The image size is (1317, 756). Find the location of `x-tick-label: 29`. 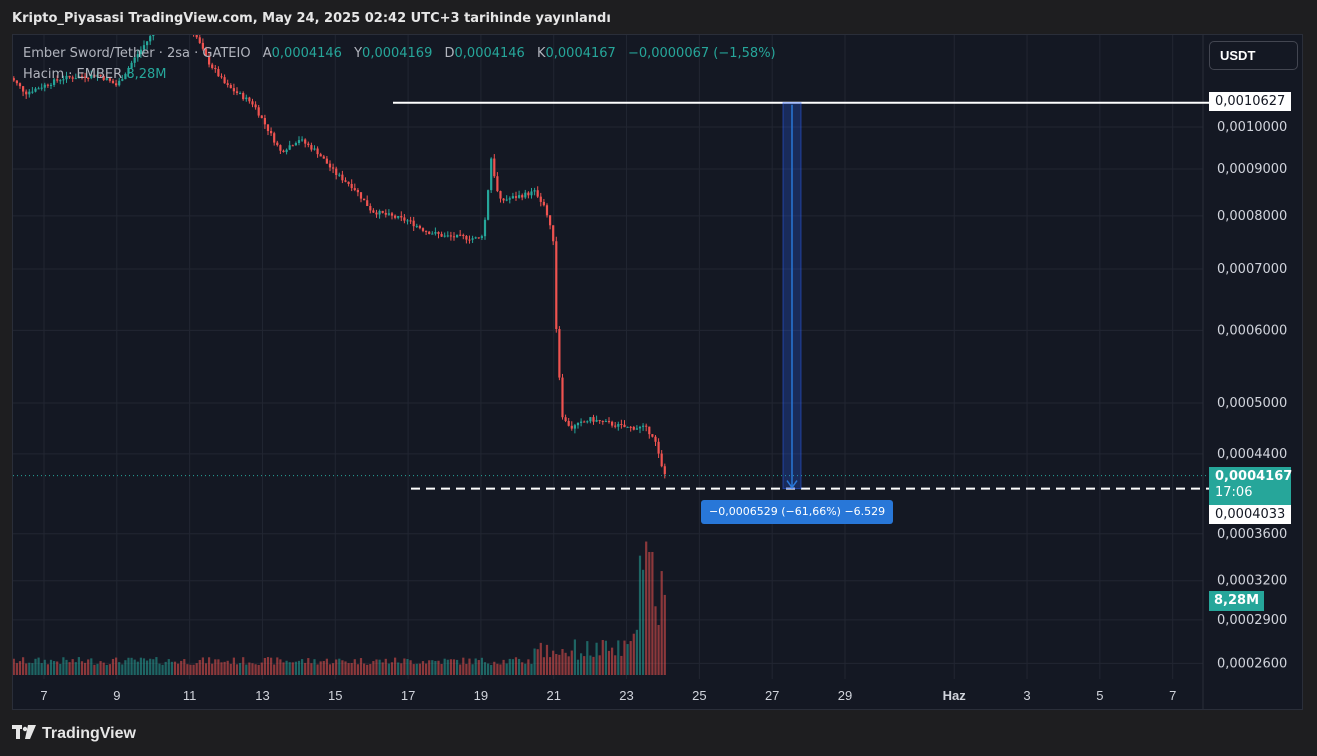

x-tick-label: 29 is located at coordinates (845, 695).